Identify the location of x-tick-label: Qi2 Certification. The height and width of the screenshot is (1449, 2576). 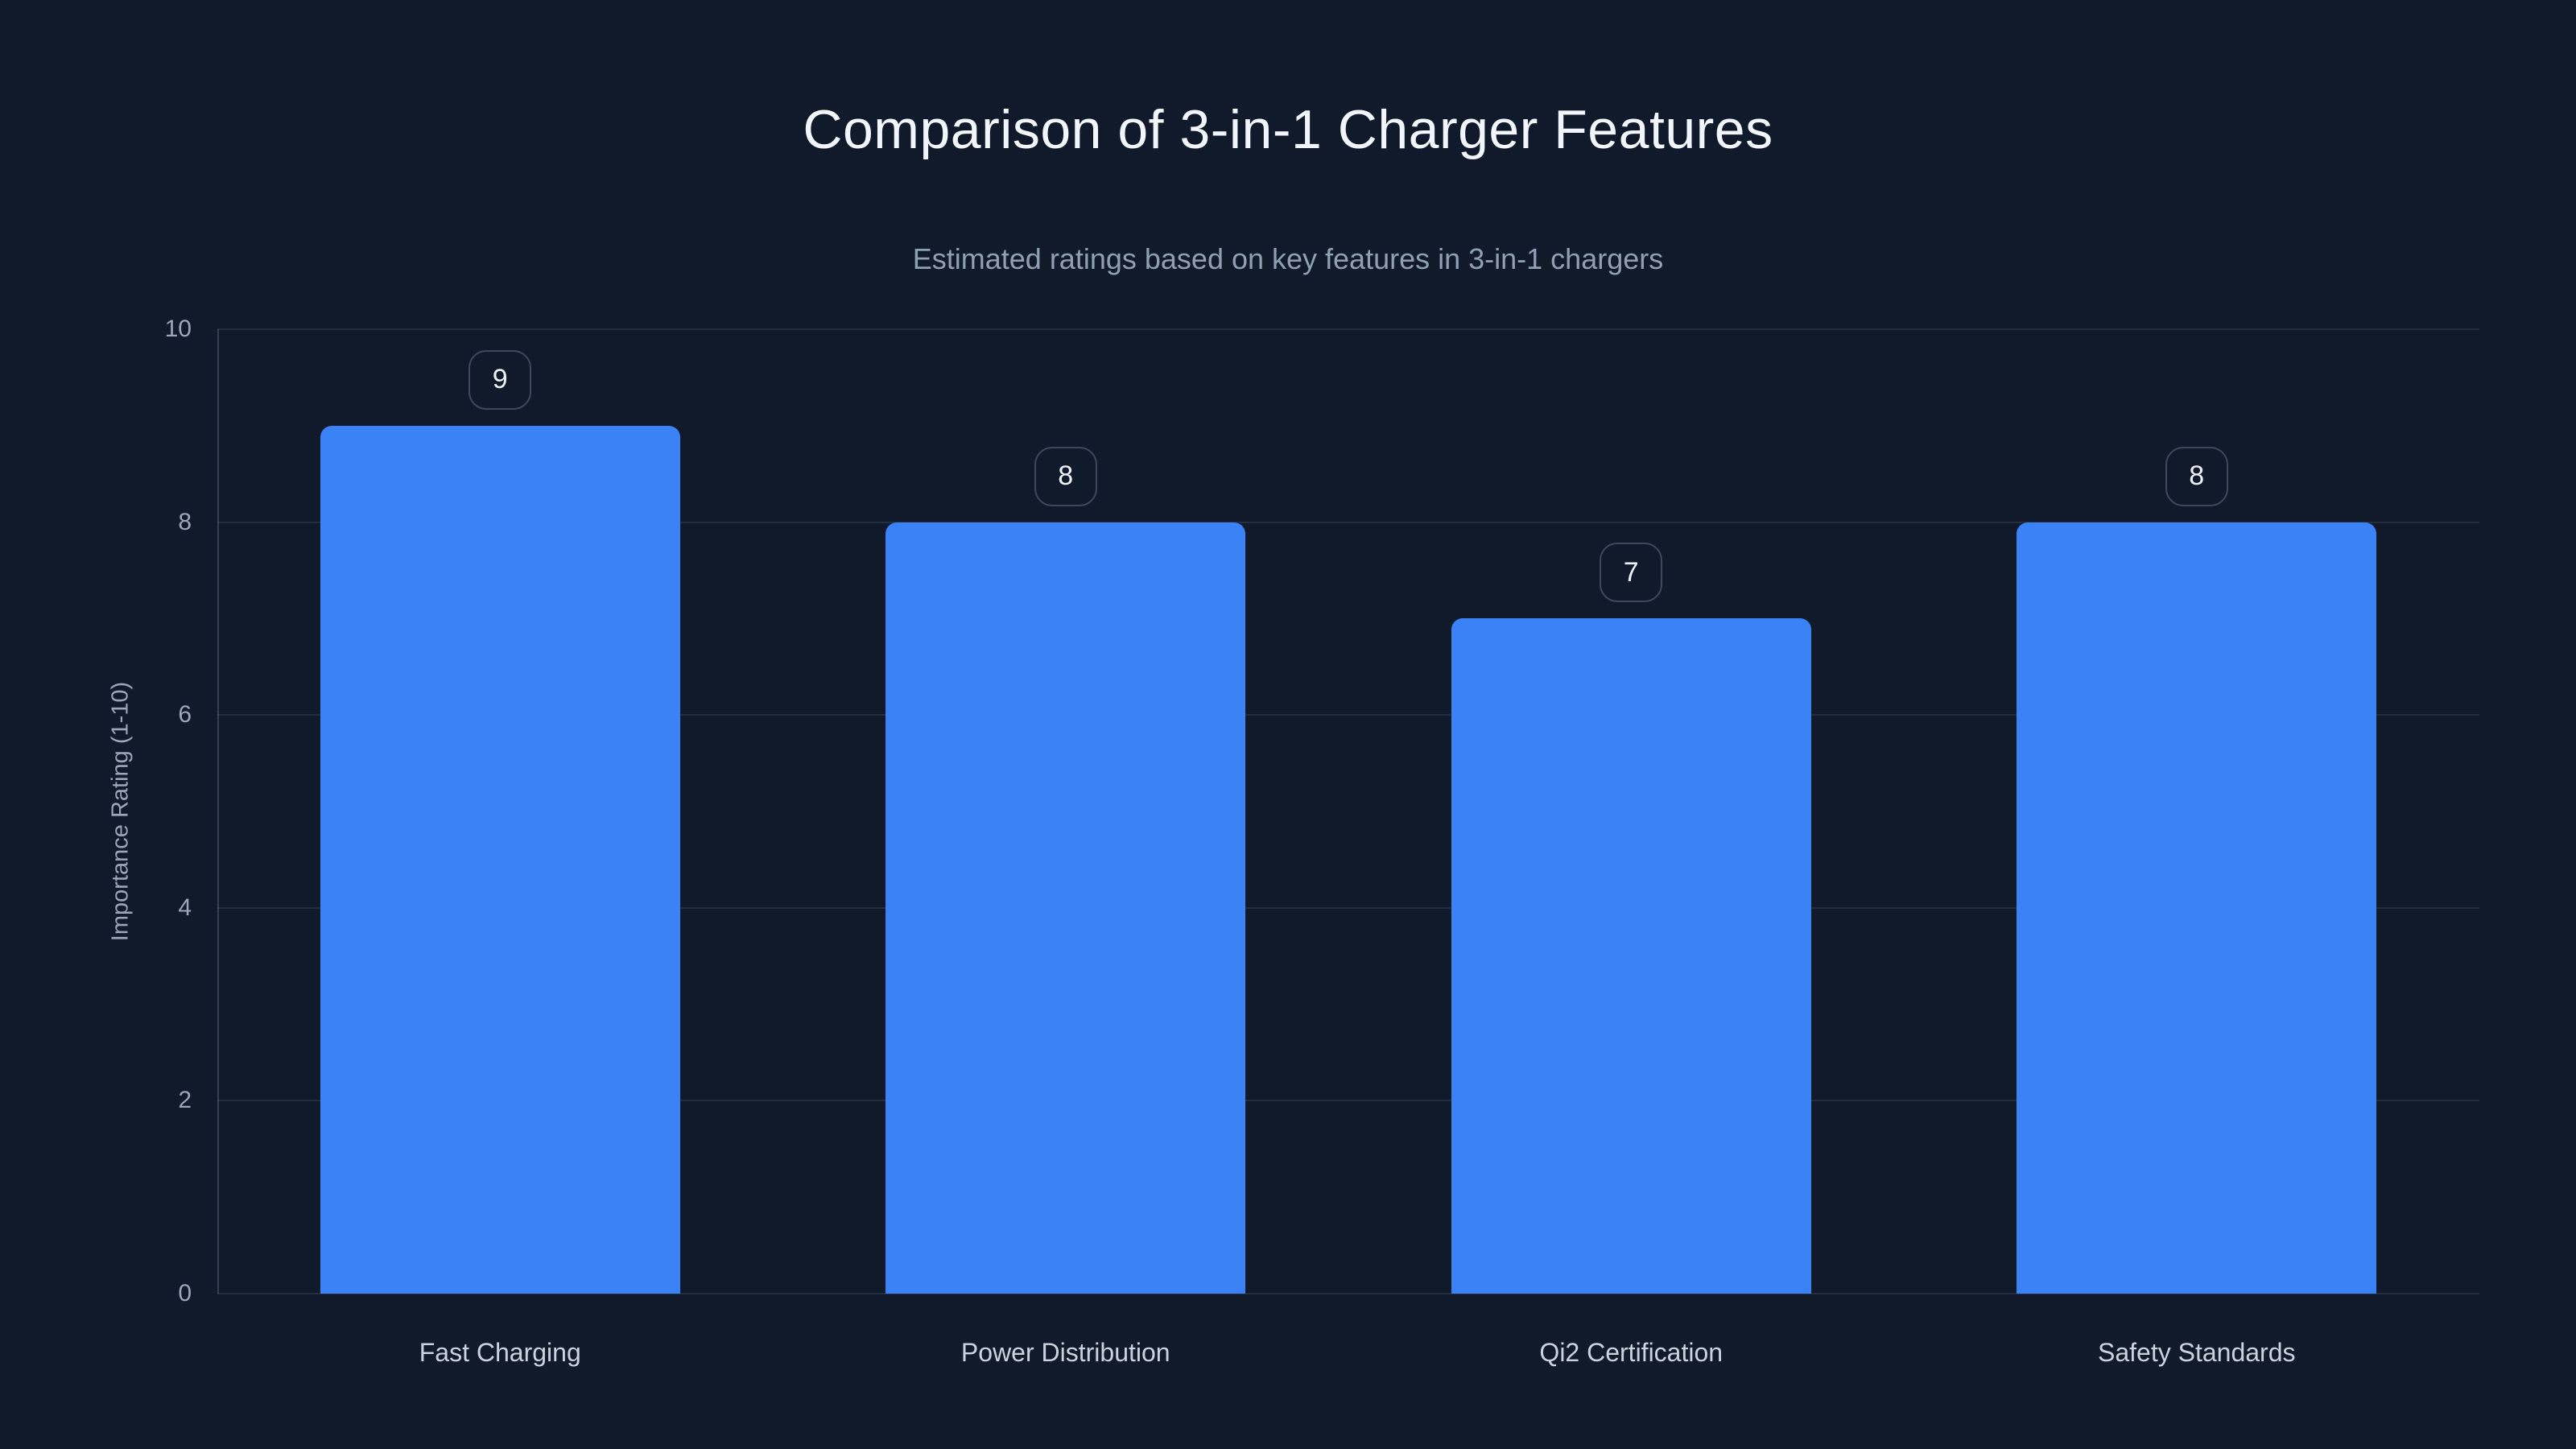
(1631, 1352).